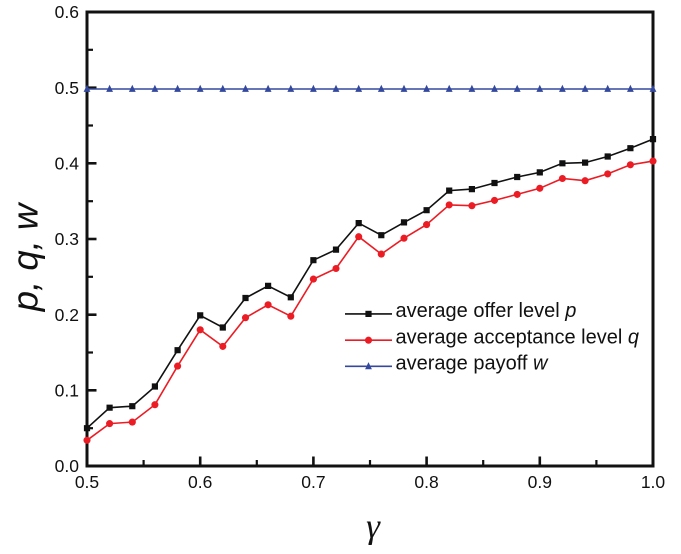 The image size is (681, 554). Describe the element at coordinates (653, 482) in the screenshot. I see `svg-text: 1.0` at that location.